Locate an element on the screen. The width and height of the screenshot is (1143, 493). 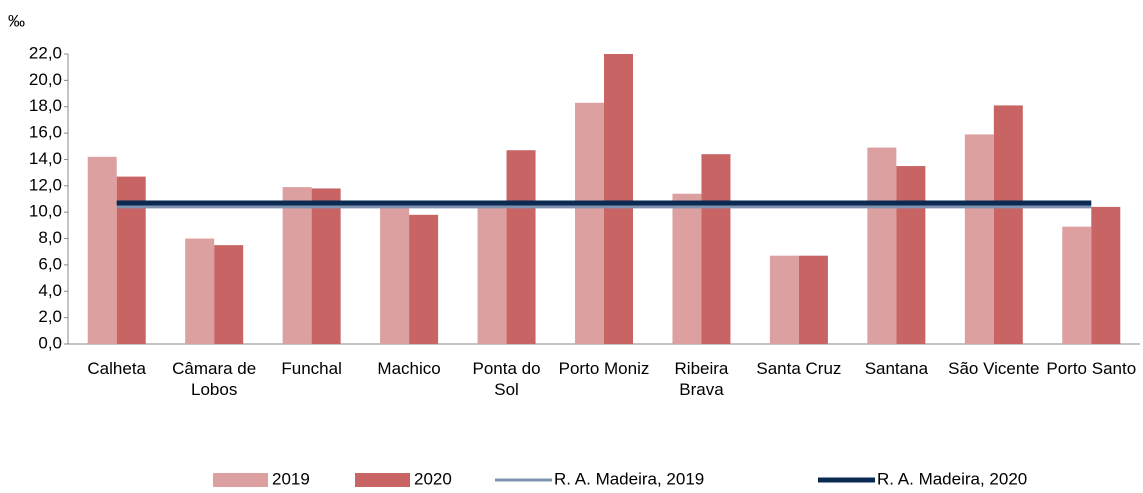
x-tick-label: Calheta is located at coordinates (117, 368).